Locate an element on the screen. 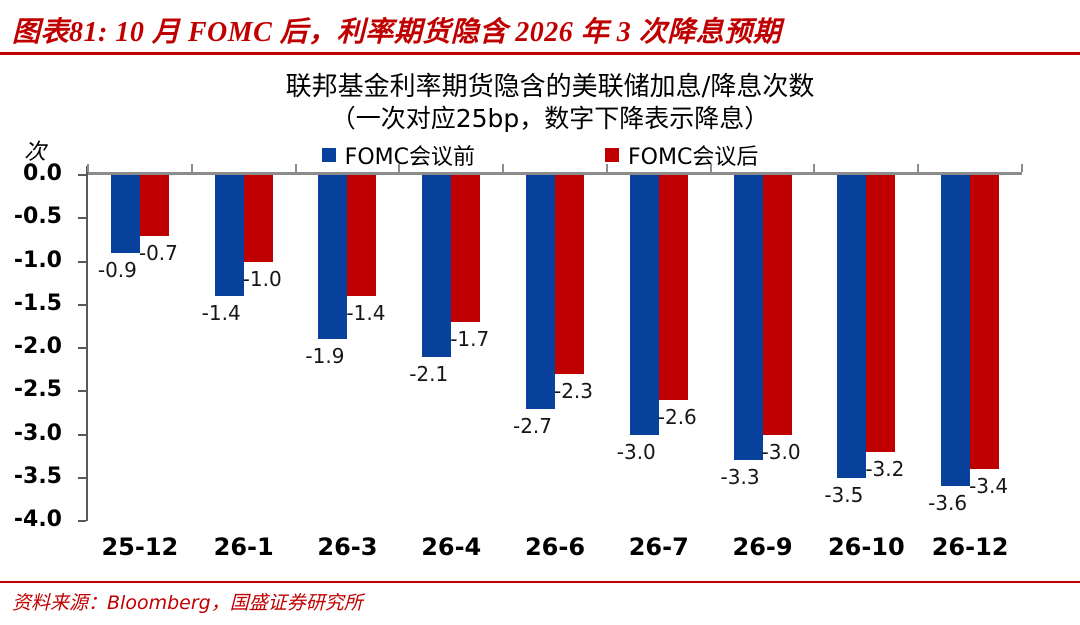  bar-value-label: -2.6 is located at coordinates (677, 416).